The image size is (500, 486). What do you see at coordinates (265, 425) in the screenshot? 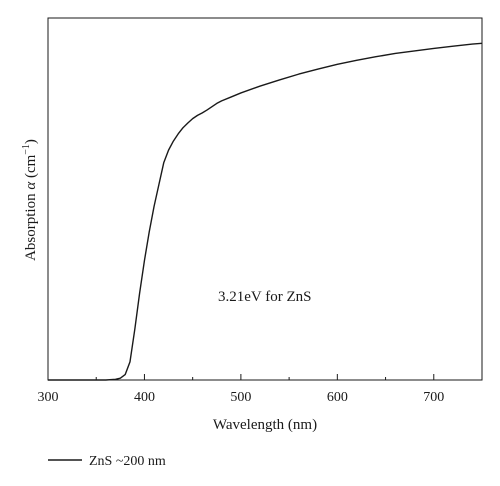
I see `x-axis-label: Wavelength (nm)` at bounding box center [265, 425].